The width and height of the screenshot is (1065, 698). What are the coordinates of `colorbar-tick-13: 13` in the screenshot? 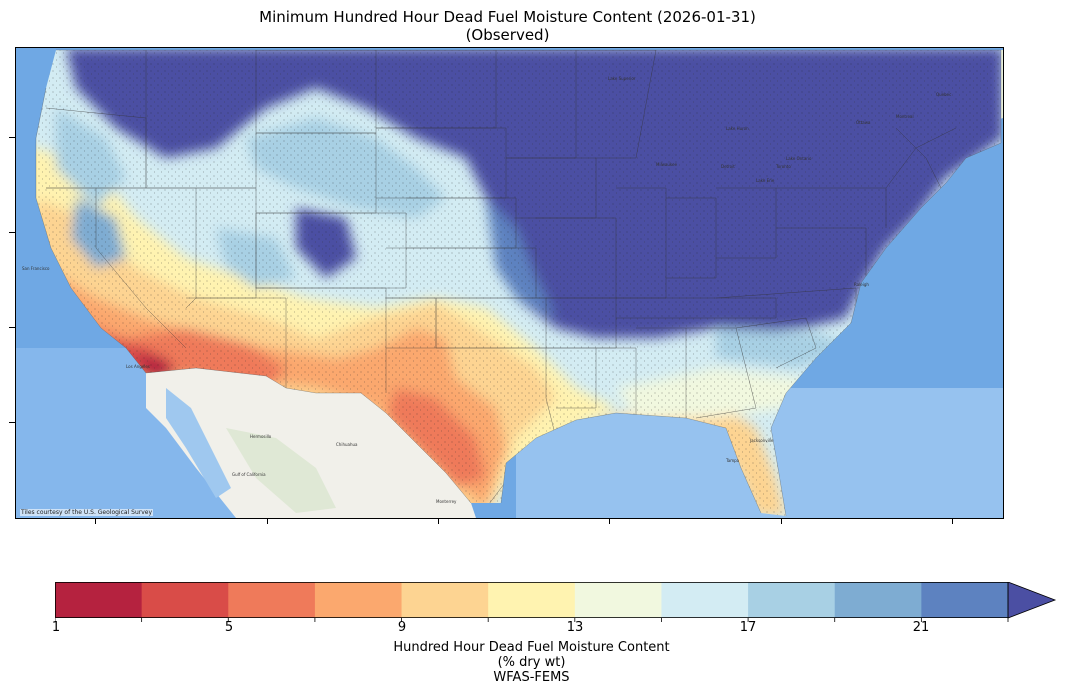 It's located at (575, 627).